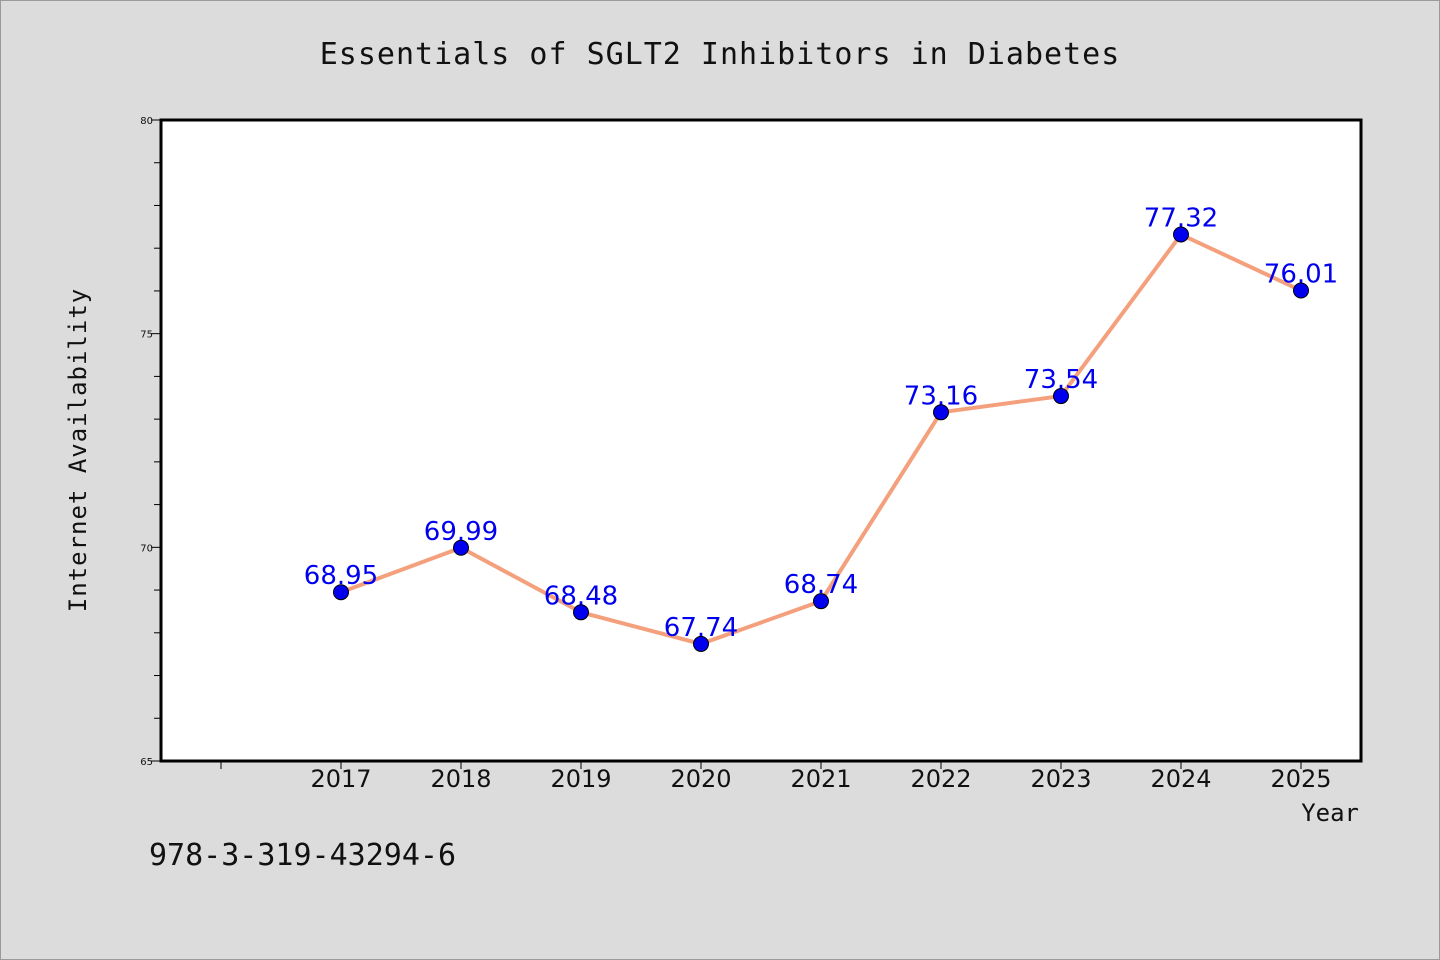 This screenshot has height=960, width=1440. Describe the element at coordinates (820, 779) in the screenshot. I see `x-tick-label: 2021` at that location.